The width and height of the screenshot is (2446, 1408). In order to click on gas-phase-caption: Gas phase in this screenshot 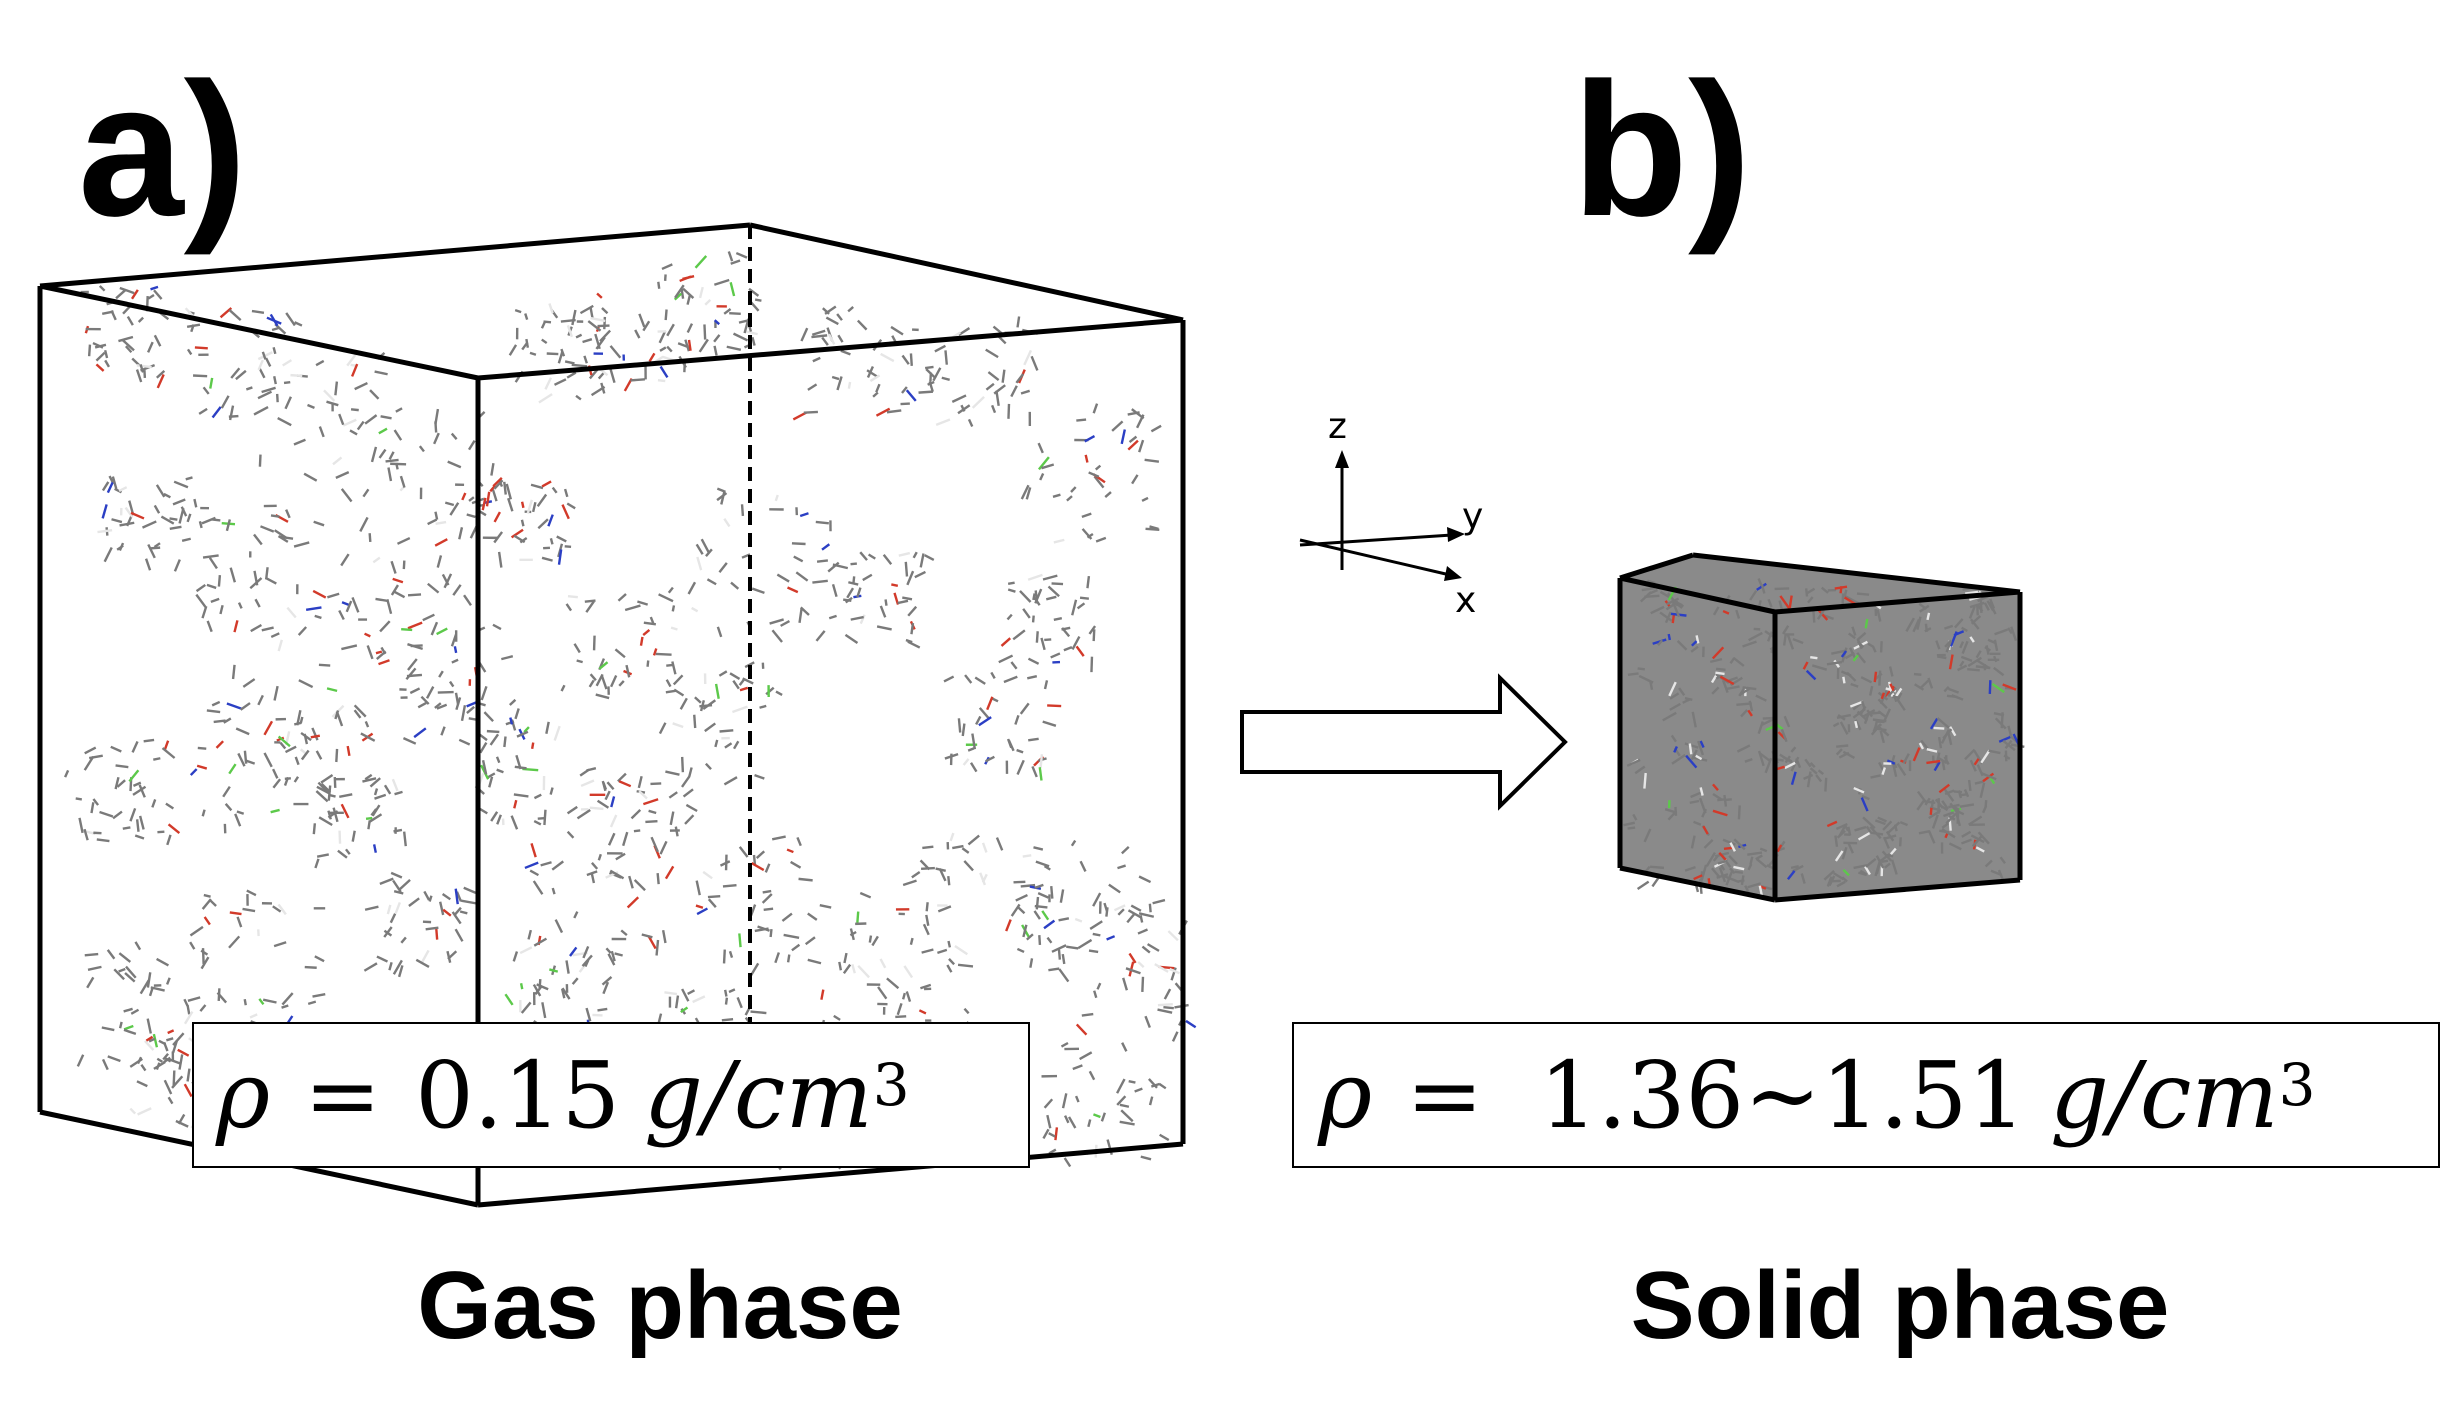, I will do `click(660, 1305)`.